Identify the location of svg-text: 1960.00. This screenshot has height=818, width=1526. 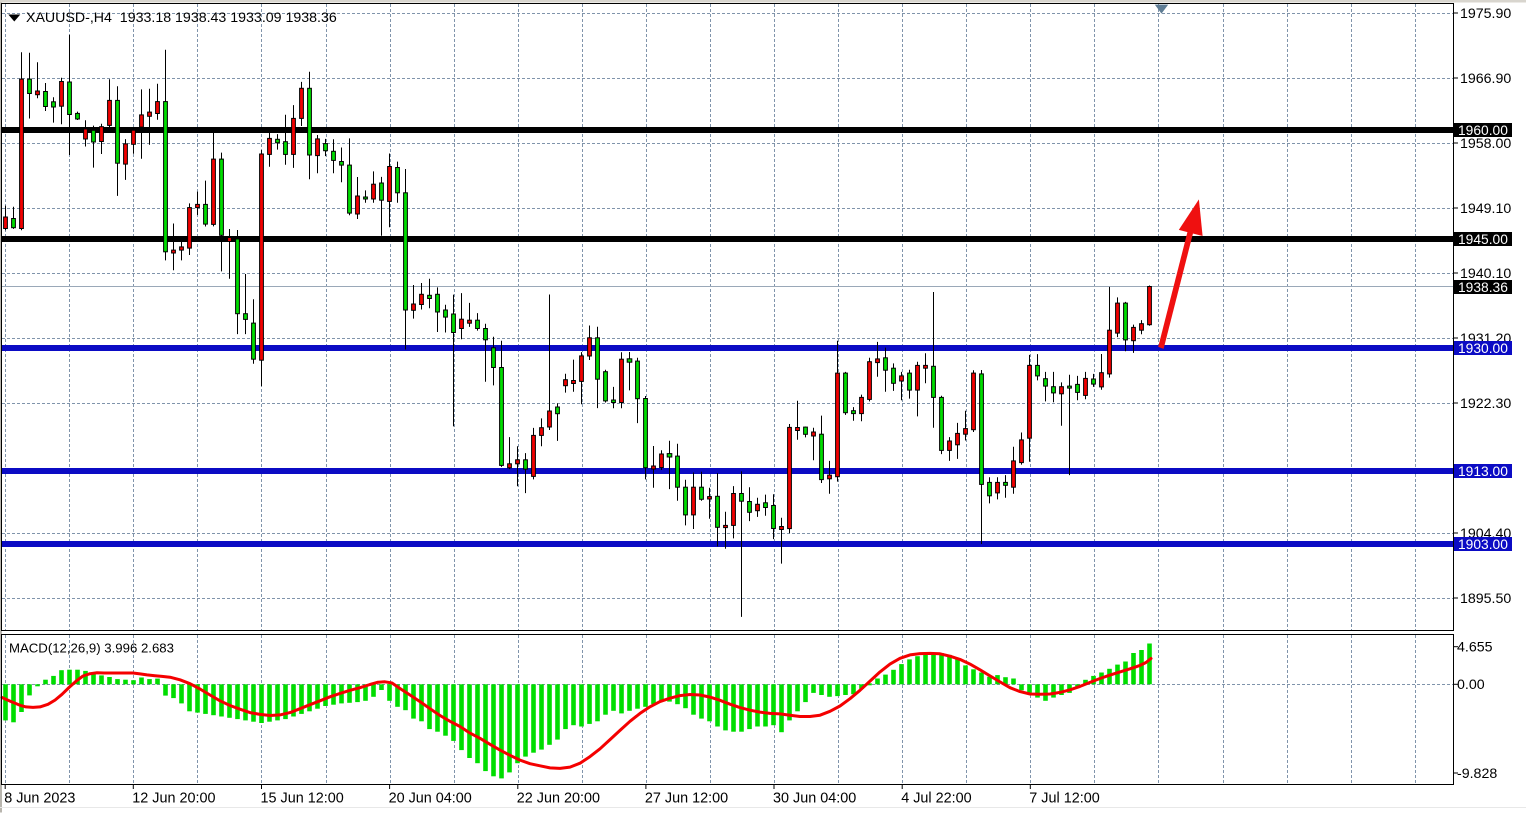
(1483, 130).